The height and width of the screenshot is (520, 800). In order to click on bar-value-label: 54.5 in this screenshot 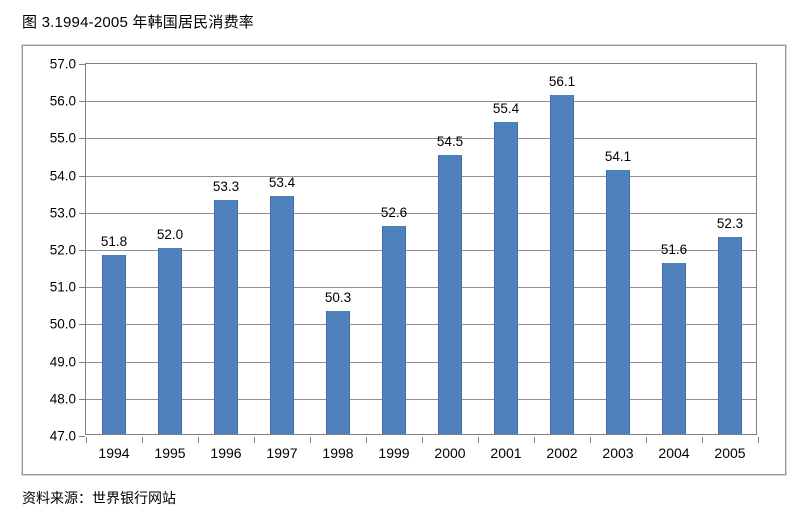, I will do `click(450, 141)`.